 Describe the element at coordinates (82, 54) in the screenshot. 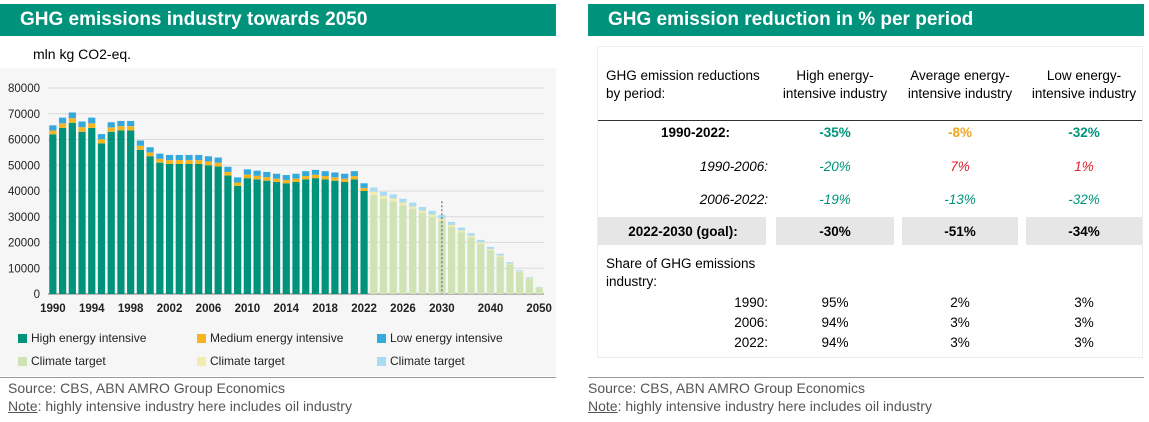

I see `unit-label: mln kg CO2-eq.` at that location.